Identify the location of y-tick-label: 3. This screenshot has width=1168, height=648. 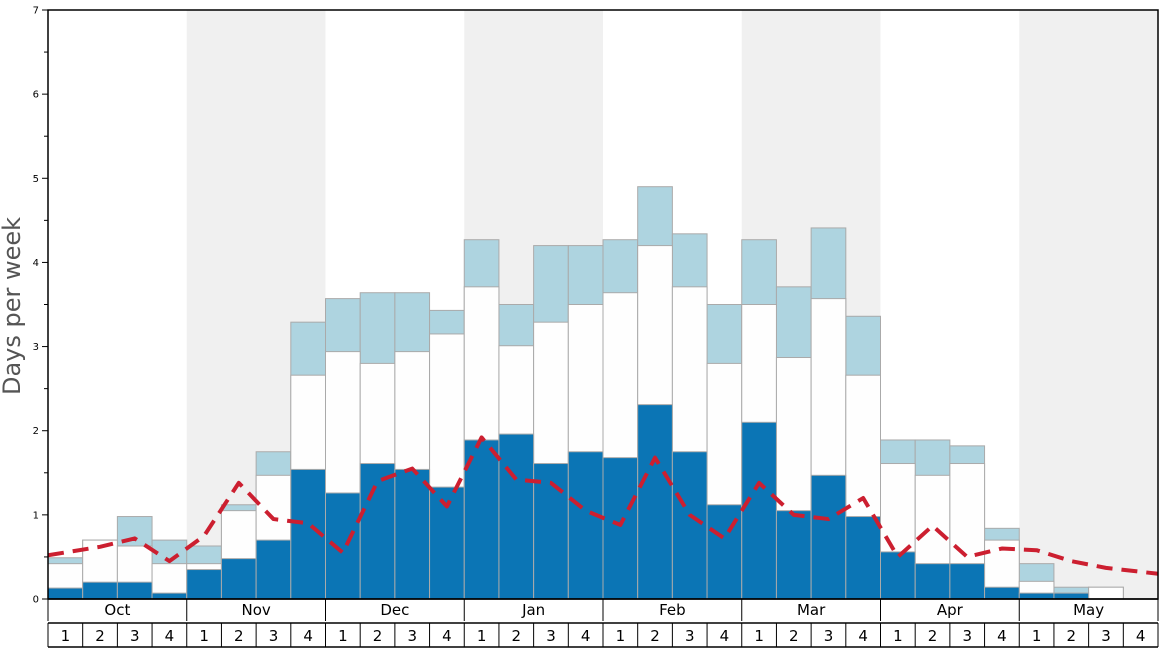
(36, 347).